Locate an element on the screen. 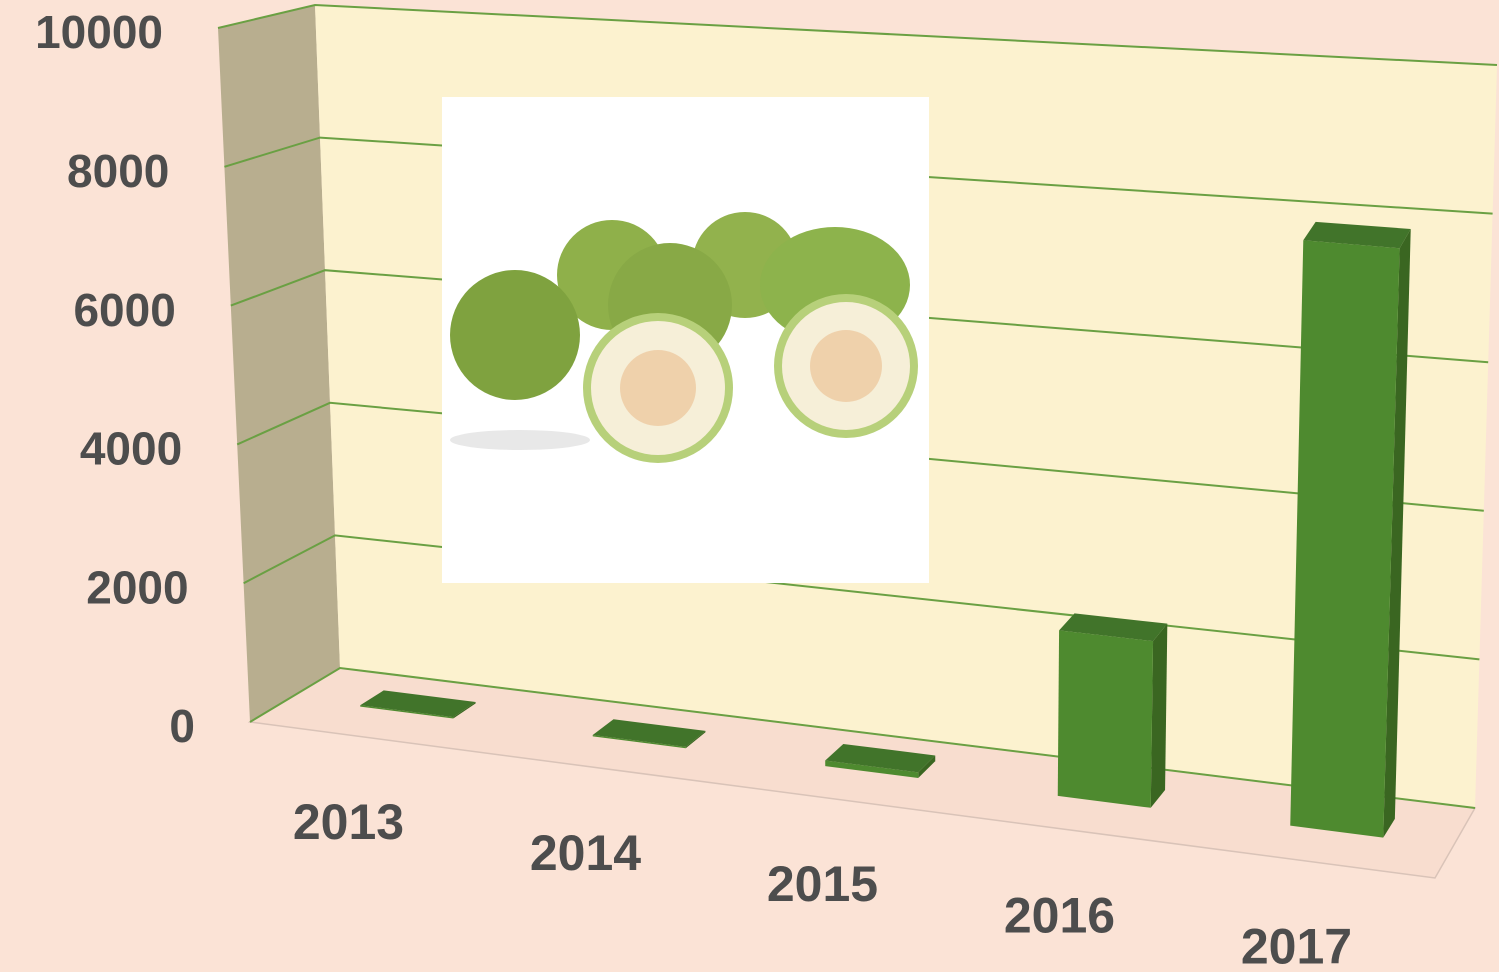 The width and height of the screenshot is (1499, 972). y-tick-label: 8000 is located at coordinates (118, 171).